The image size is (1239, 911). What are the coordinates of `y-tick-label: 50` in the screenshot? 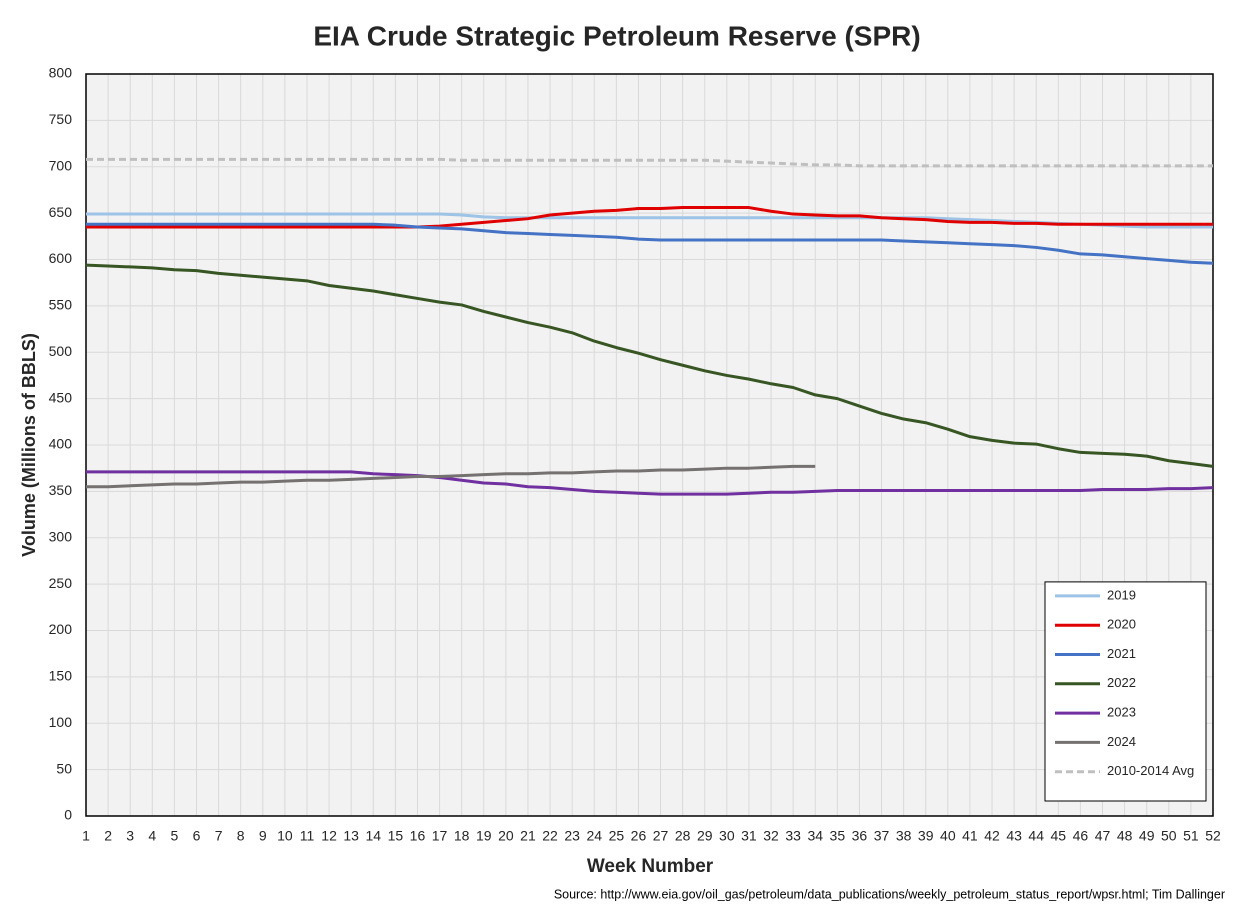 It's located at (64, 768).